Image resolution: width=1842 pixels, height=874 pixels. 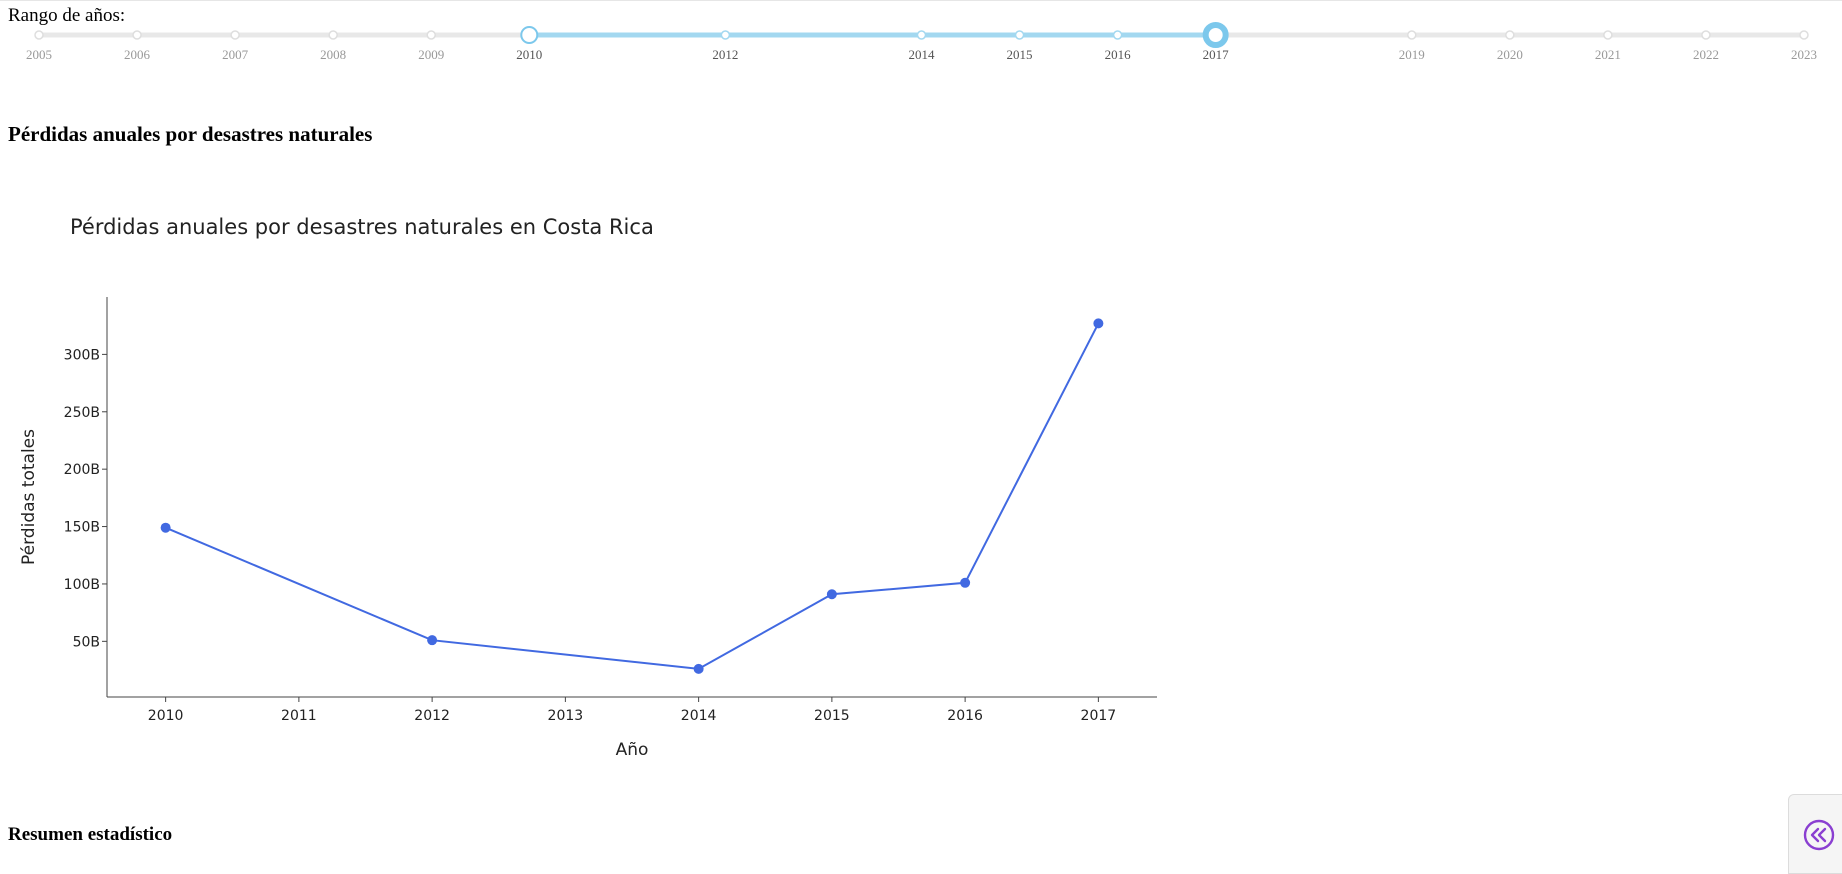 I want to click on slider-mark-label: 2014, so click(x=922, y=54).